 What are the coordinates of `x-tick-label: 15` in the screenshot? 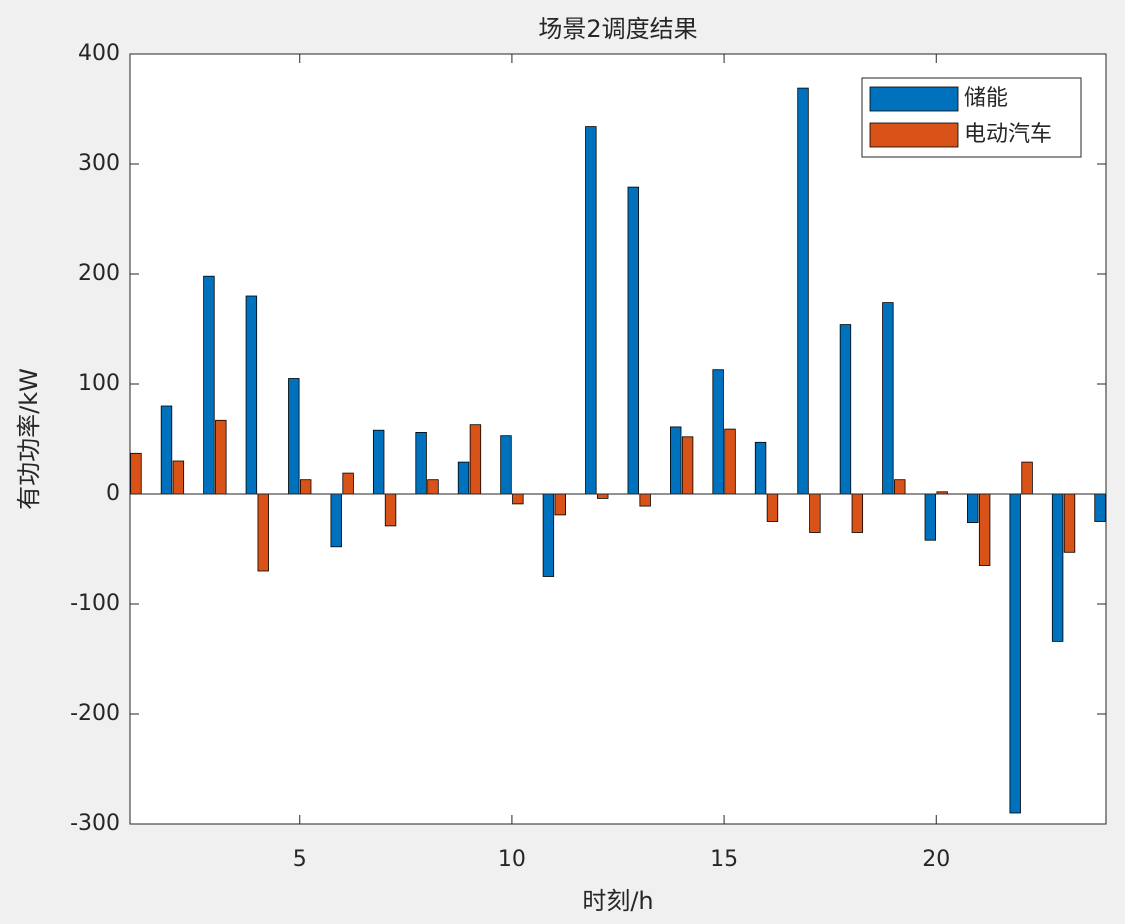 It's located at (724, 859).